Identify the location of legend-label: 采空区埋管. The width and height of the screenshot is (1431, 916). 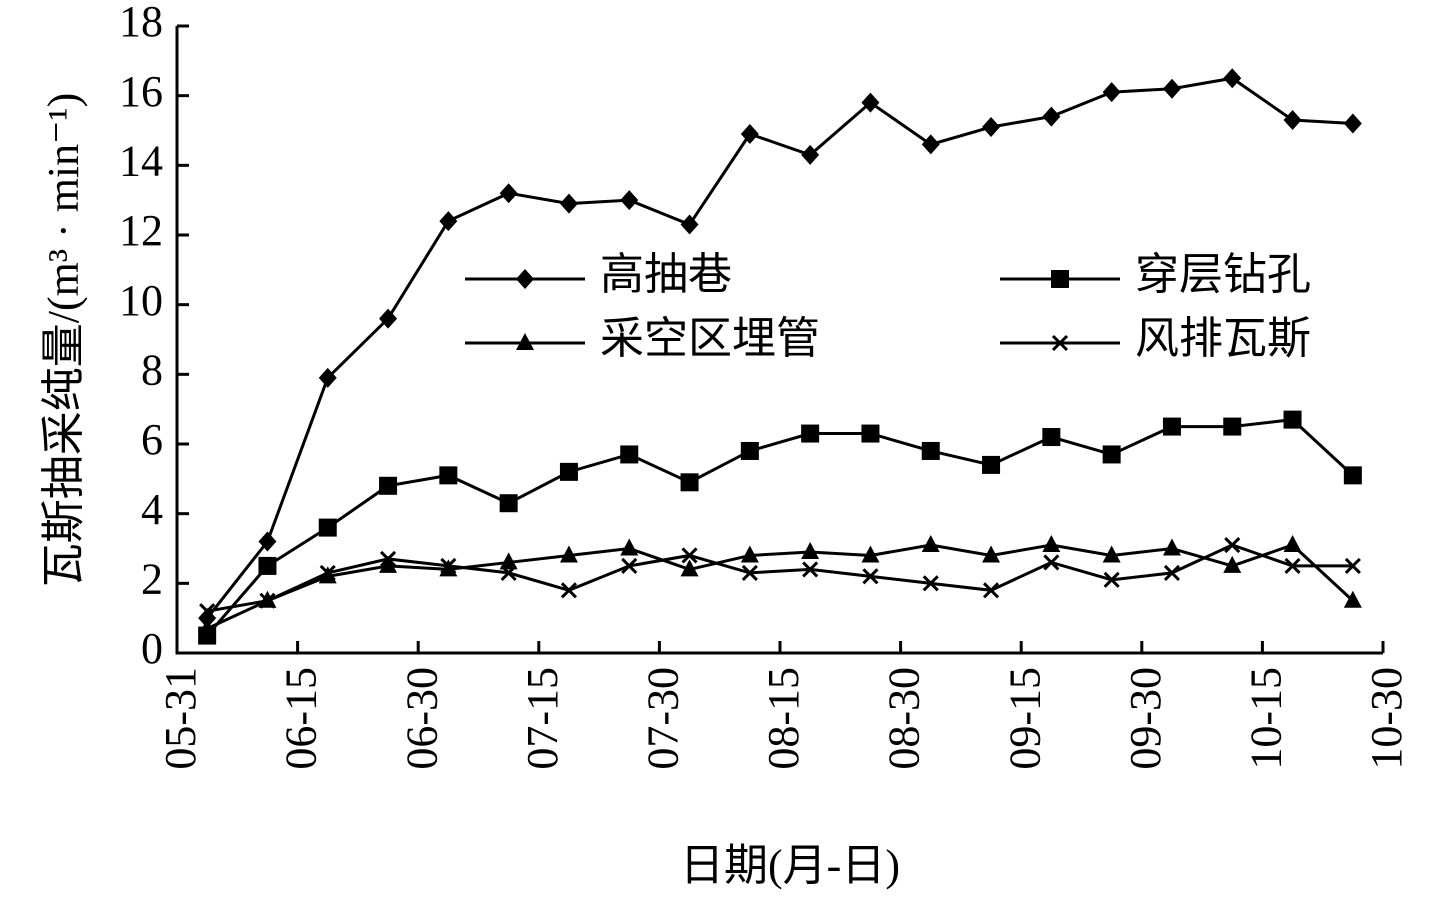
(710, 338).